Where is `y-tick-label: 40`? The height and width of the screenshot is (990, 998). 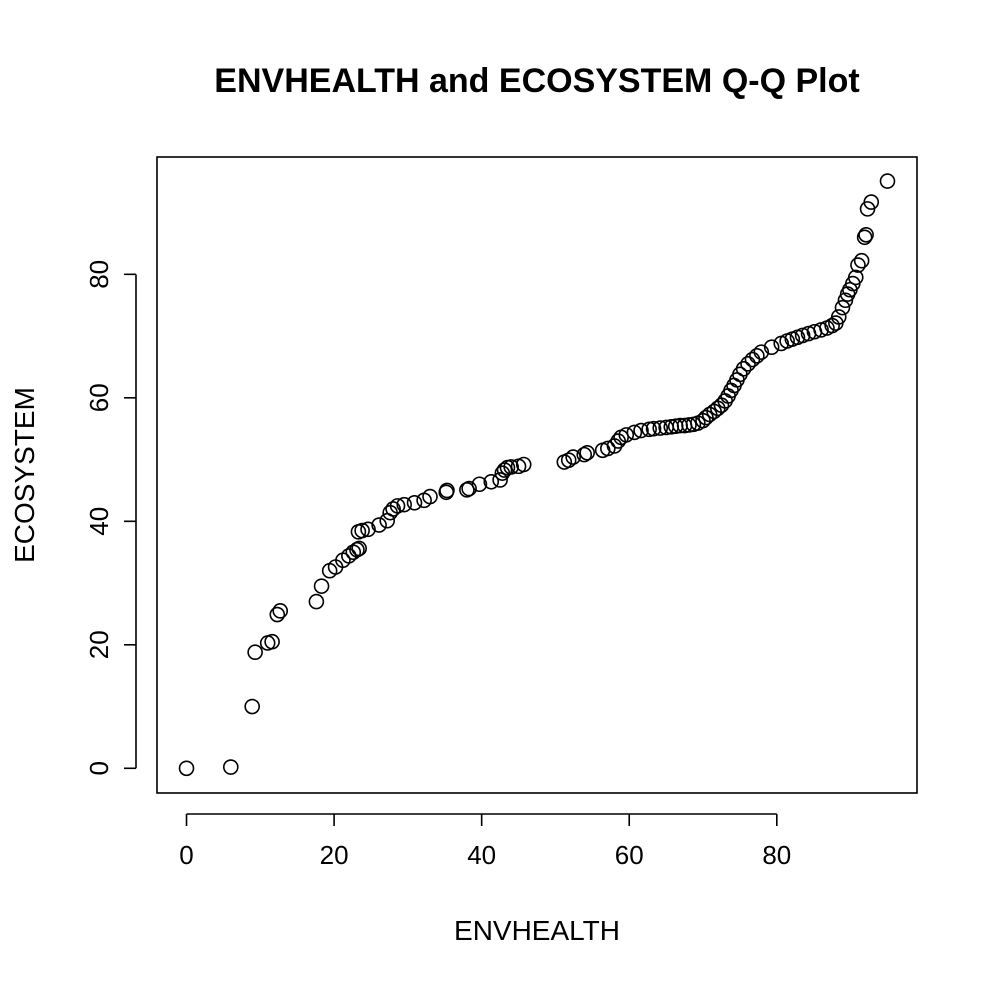 y-tick-label: 40 is located at coordinates (99, 521).